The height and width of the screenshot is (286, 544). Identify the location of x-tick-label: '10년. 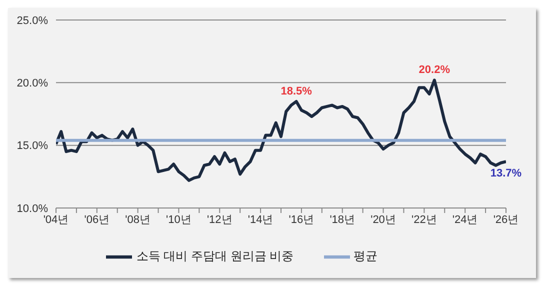
(179, 220).